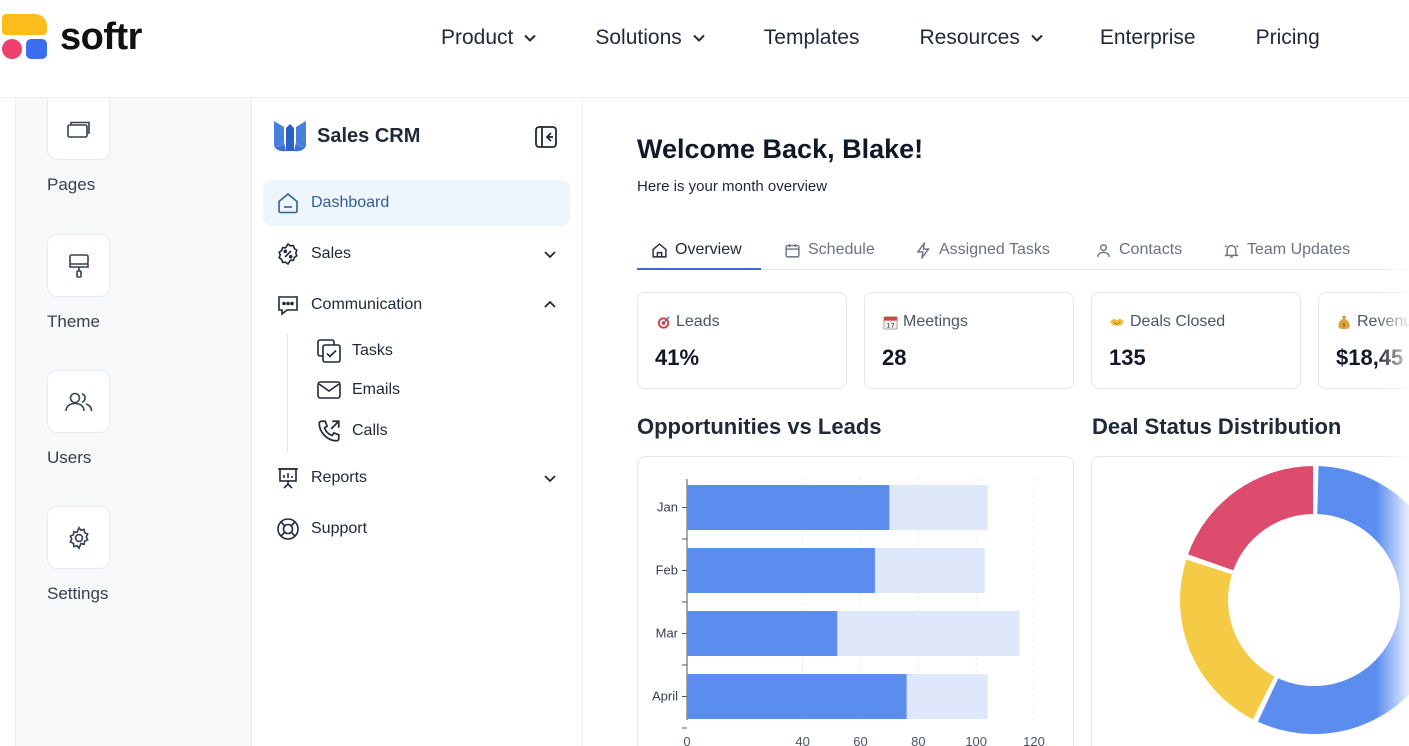  Describe the element at coordinates (416, 203) in the screenshot. I see `menu-item-dashboard: Dashboard` at that location.